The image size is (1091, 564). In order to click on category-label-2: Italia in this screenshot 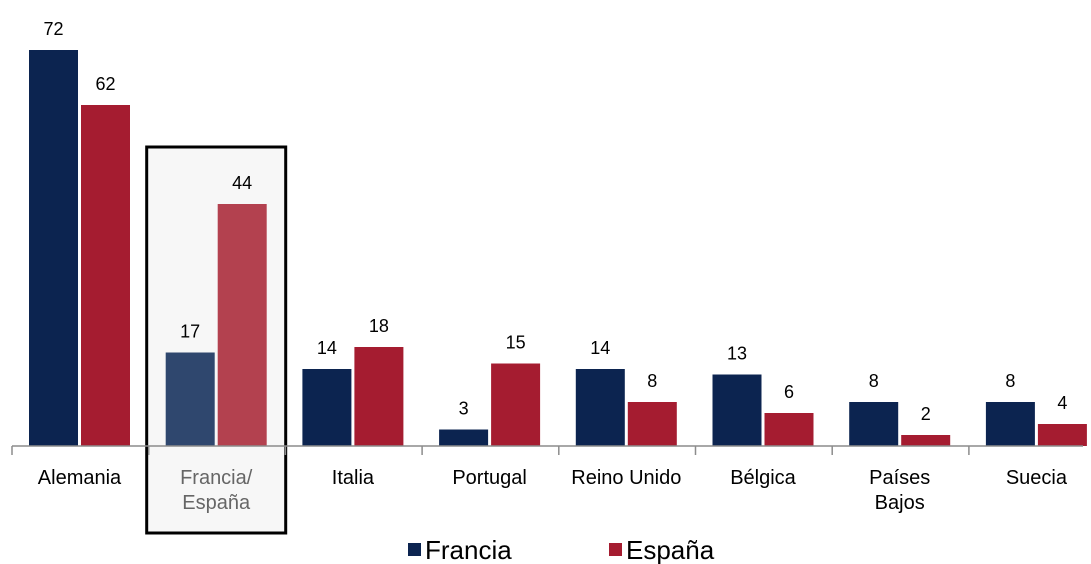, I will do `click(353, 478)`.